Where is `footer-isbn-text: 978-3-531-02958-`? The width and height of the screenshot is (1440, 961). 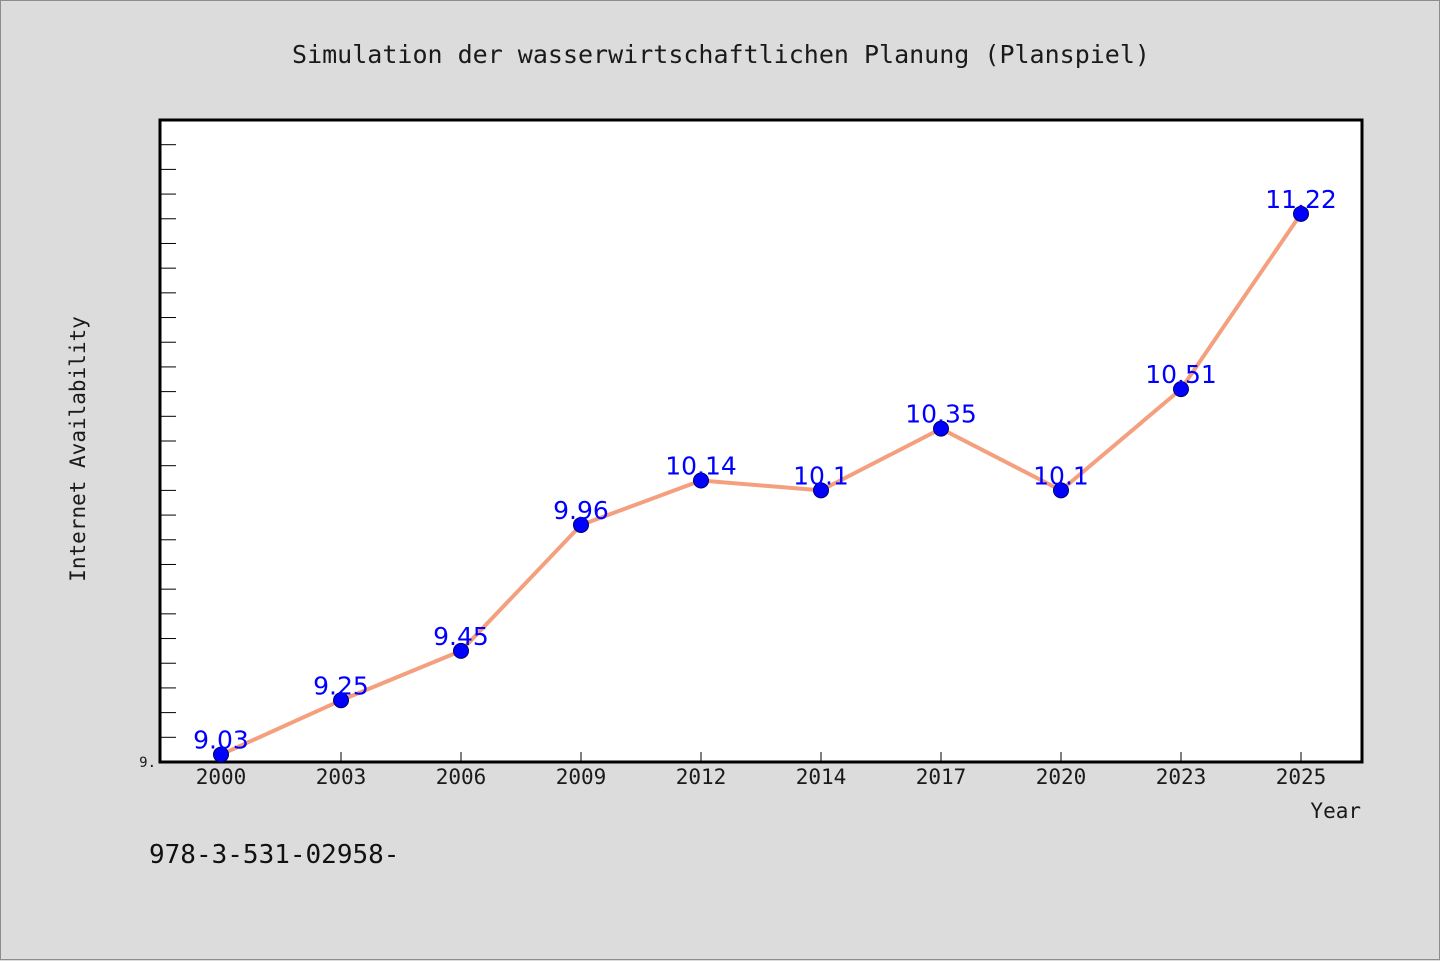 footer-isbn-text: 978-3-531-02958- is located at coordinates (274, 855).